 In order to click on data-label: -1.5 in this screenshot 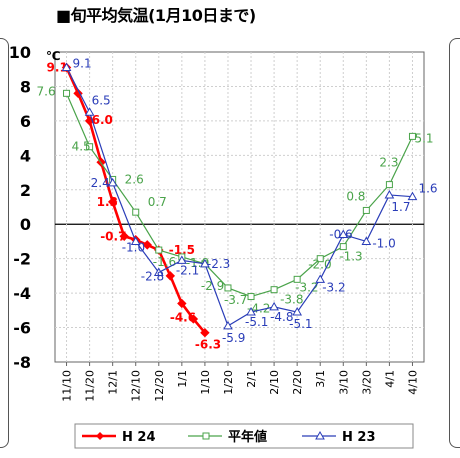, I will do `click(182, 250)`.